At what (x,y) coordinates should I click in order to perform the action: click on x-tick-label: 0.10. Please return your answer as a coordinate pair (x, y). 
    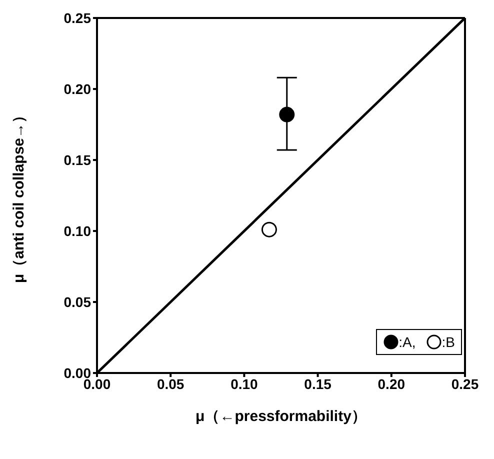
    Looking at the image, I should click on (244, 384).